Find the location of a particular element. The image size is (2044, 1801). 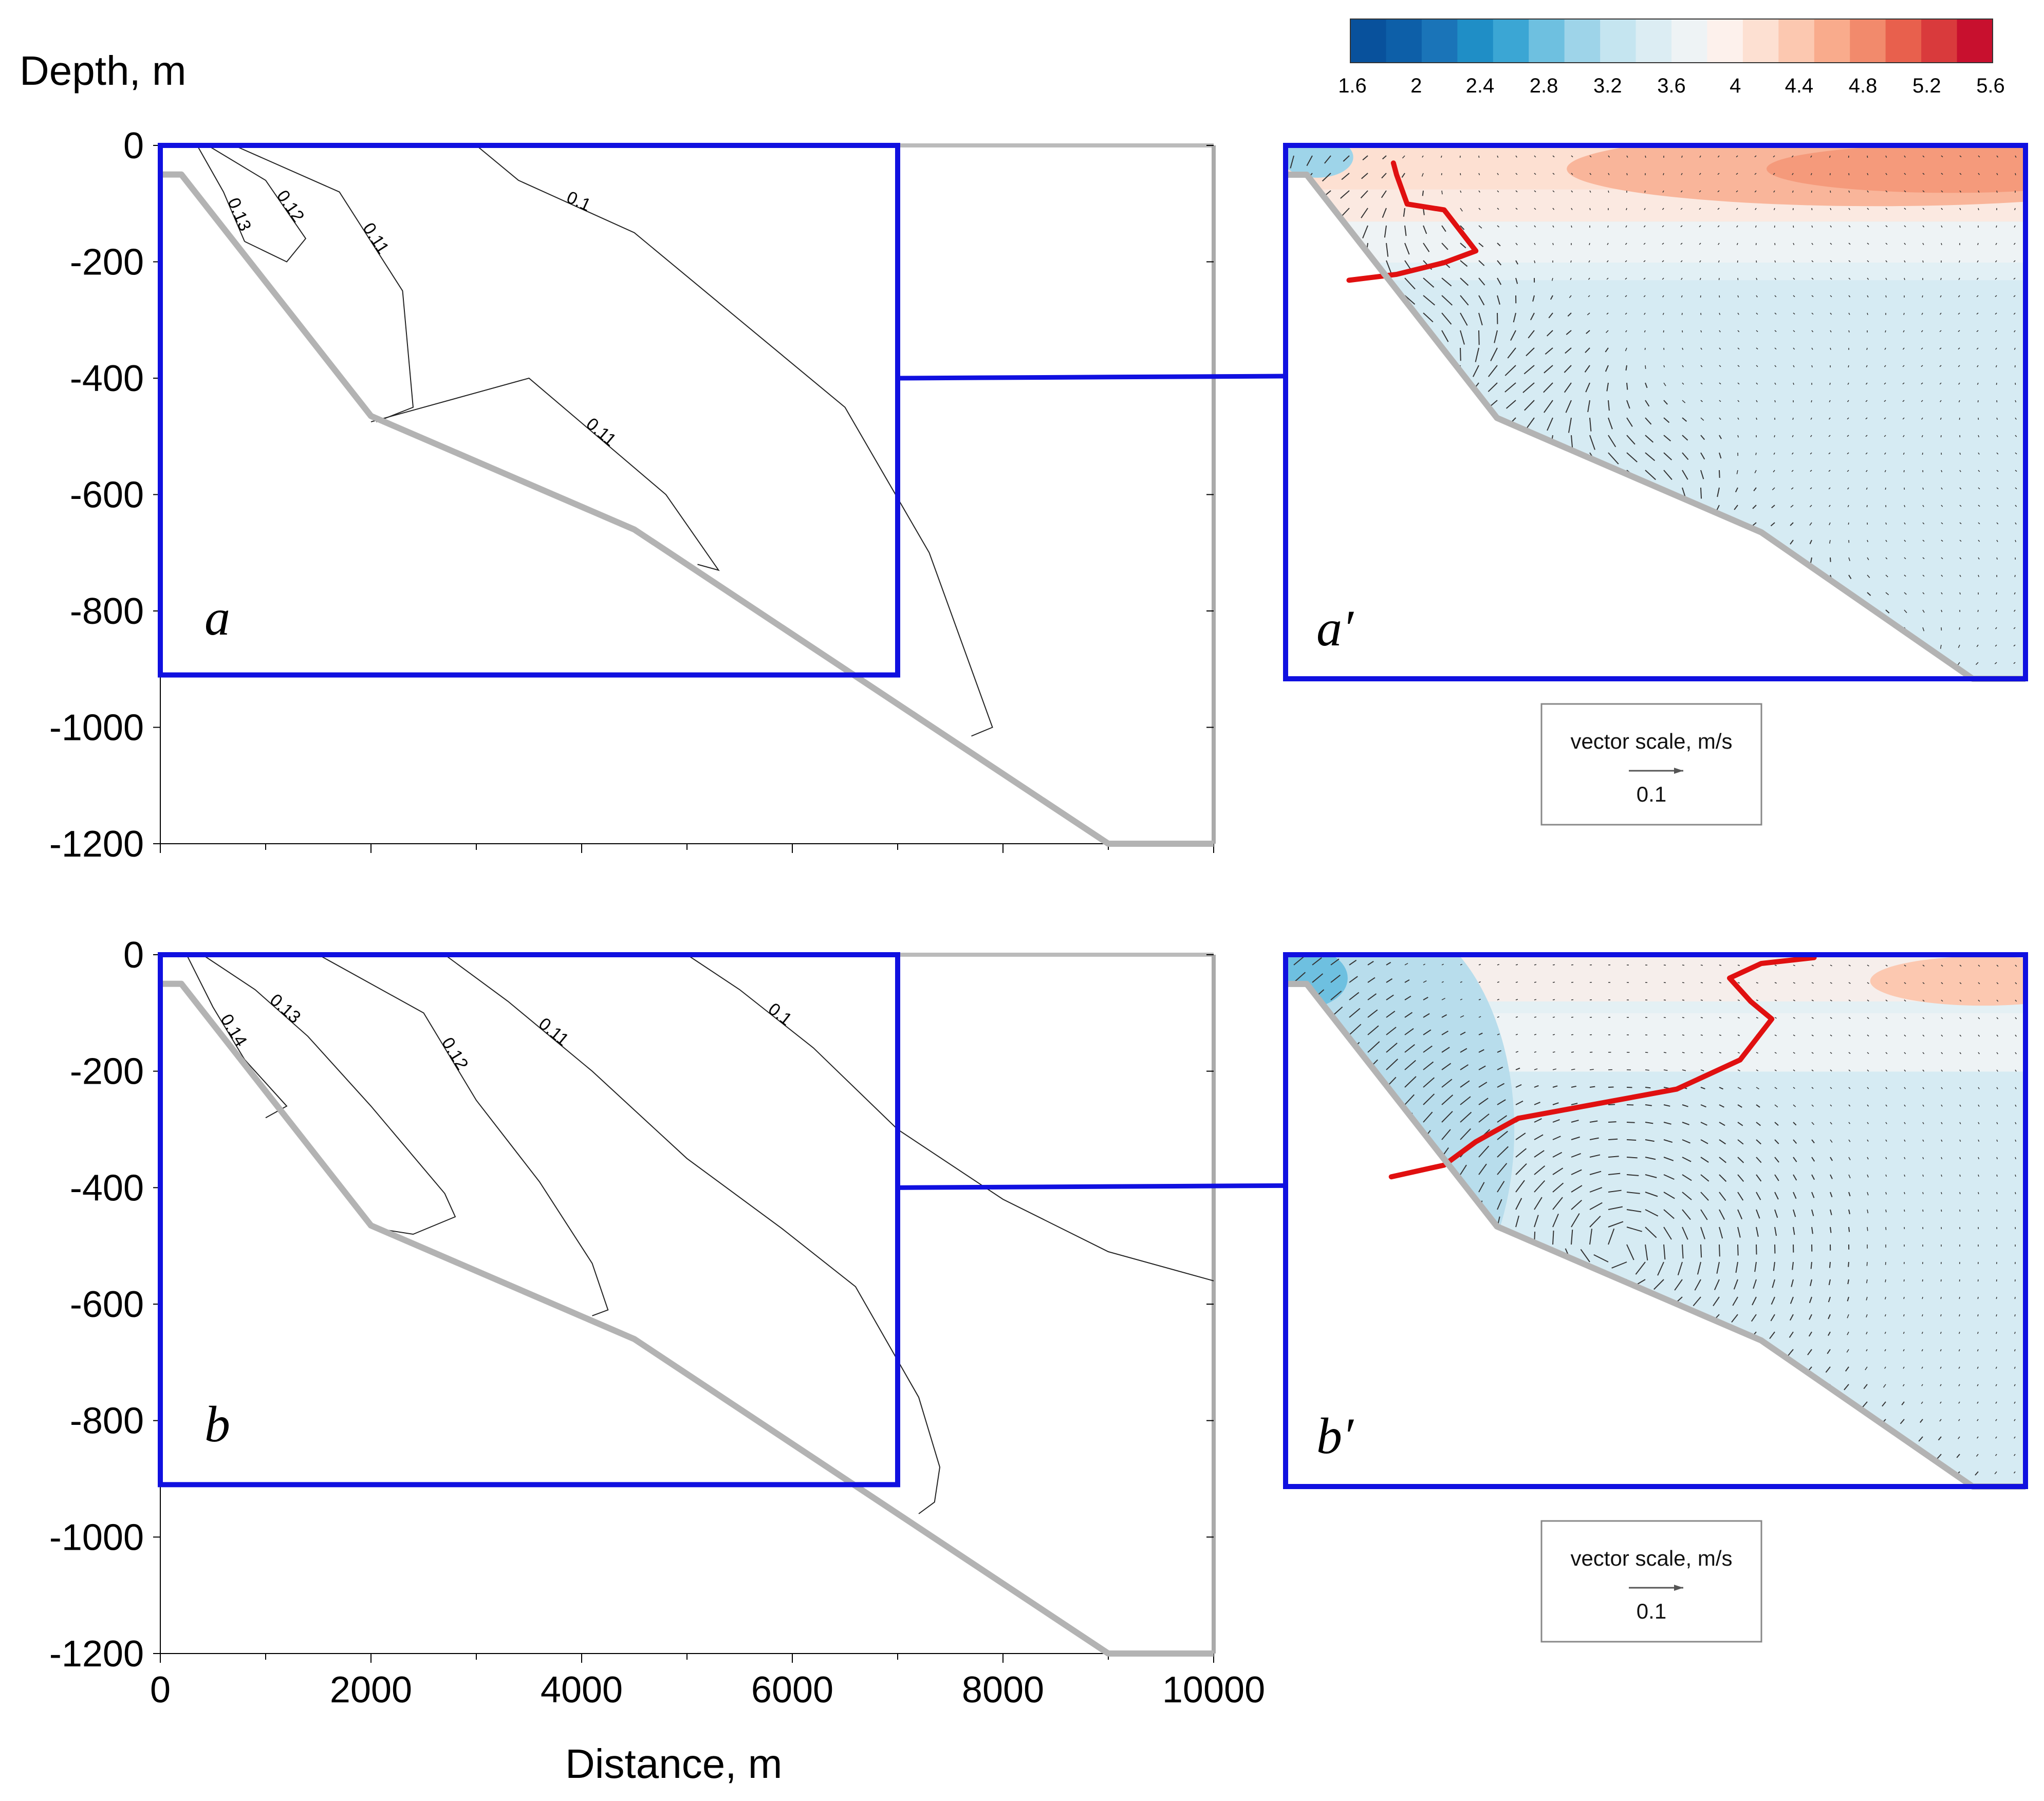

panel-b-prime: b′ is located at coordinates (1655, 1221).